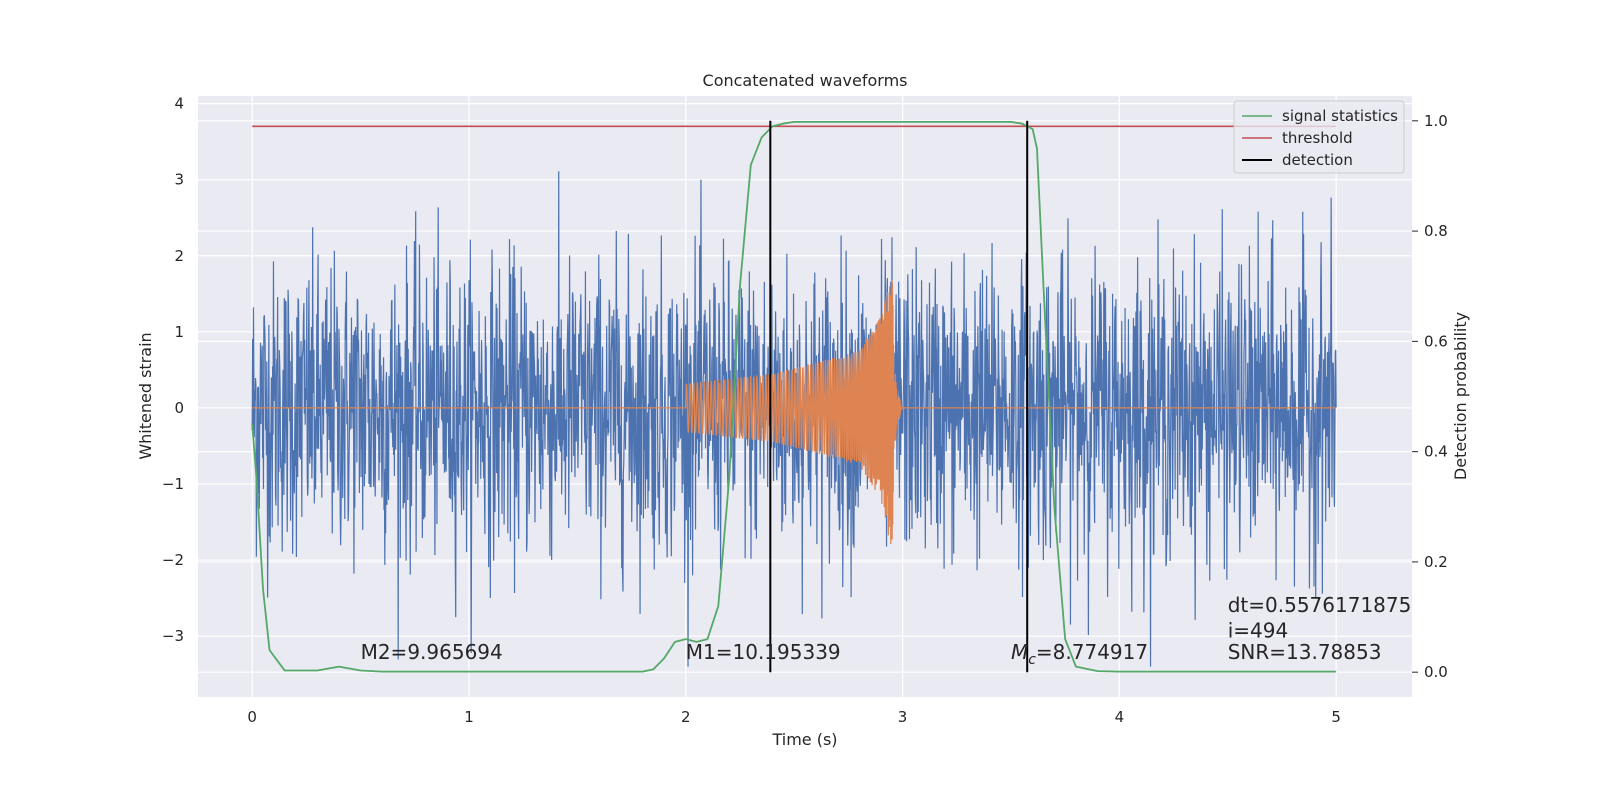  I want to click on y-tick-label: −1, so click(173, 484).